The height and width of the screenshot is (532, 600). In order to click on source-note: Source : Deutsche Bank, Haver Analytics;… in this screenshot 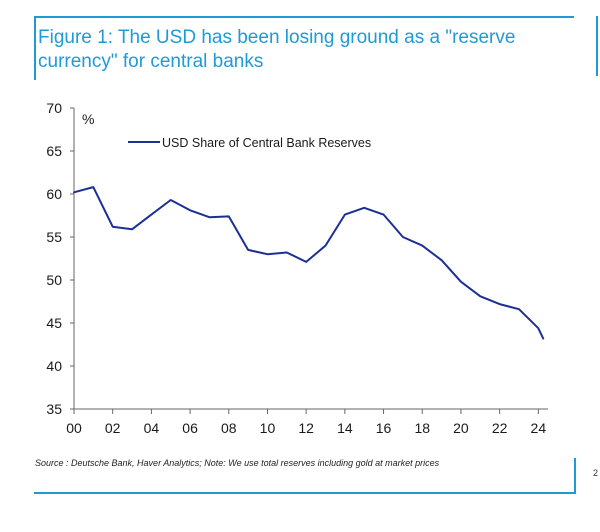, I will do `click(237, 463)`.